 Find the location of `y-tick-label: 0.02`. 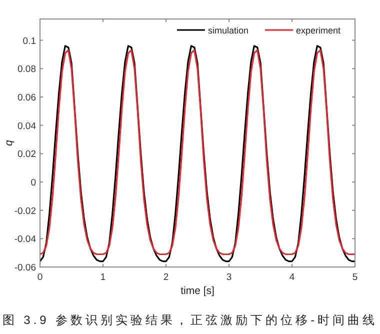

y-tick-label: 0.02 is located at coordinates (27, 154).